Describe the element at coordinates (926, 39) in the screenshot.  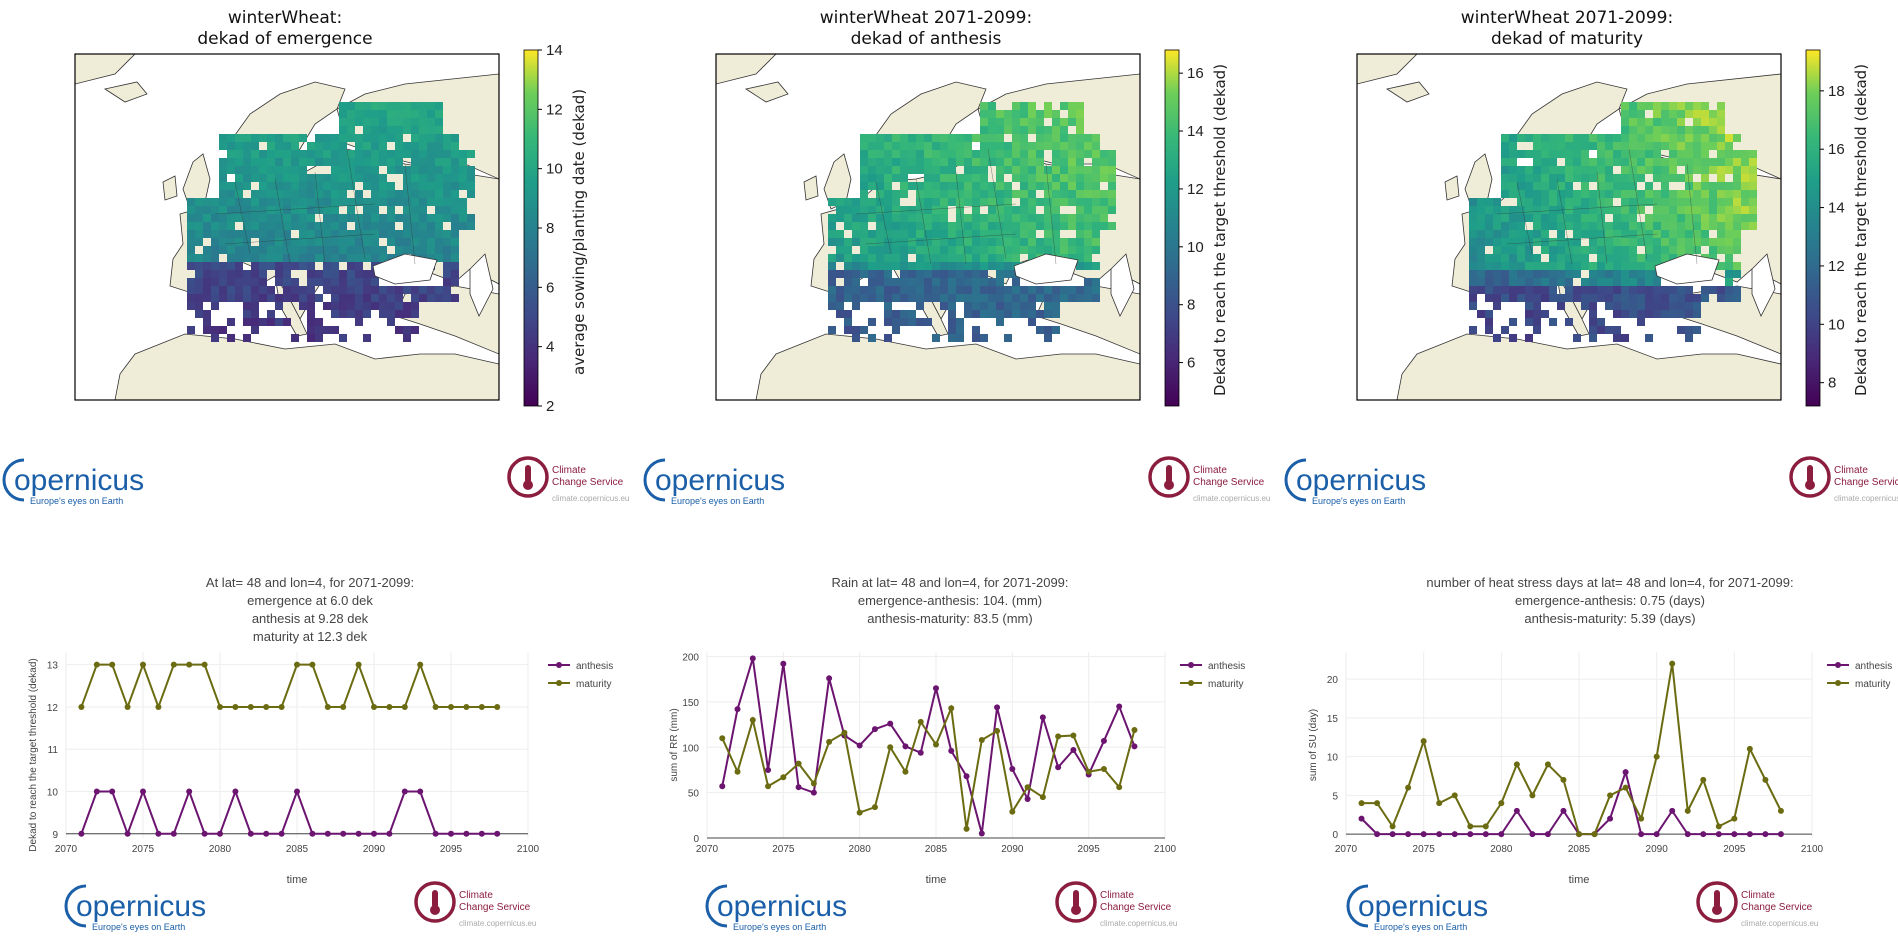
I see `map-title-line2: dekad of anthesis` at that location.